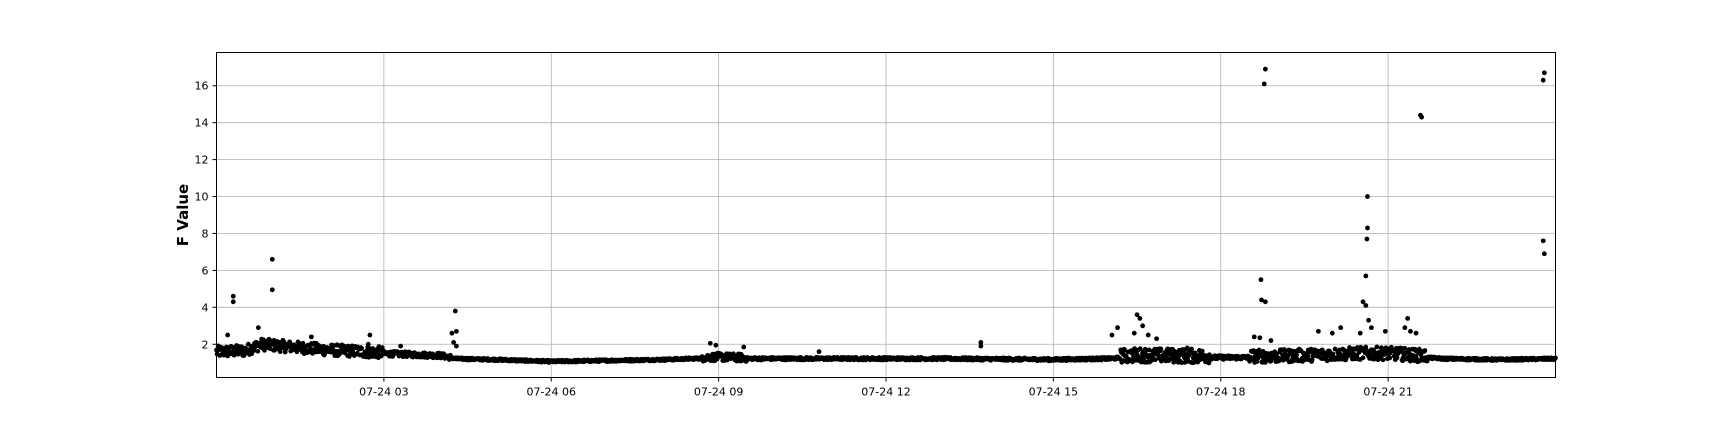  Describe the element at coordinates (202, 86) in the screenshot. I see `y-tick-label: 16` at that location.